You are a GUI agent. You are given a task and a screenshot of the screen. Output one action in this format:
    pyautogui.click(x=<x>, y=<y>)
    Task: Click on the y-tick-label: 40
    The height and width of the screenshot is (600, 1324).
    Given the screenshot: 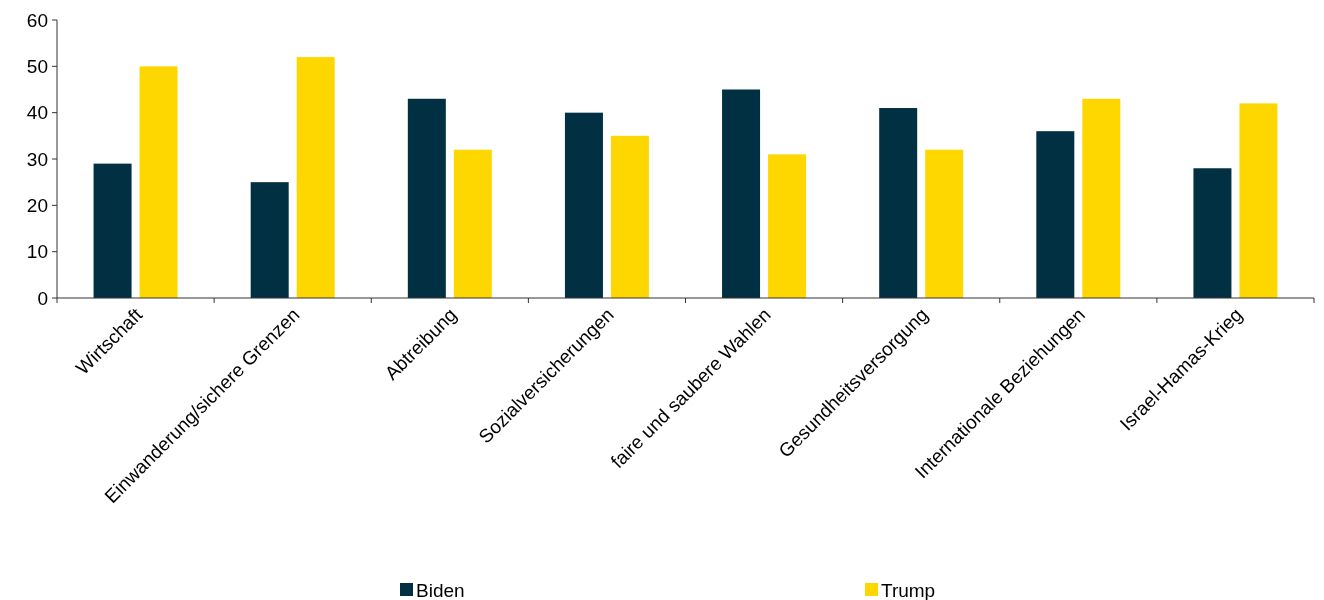 What is the action you would take?
    pyautogui.click(x=37, y=113)
    